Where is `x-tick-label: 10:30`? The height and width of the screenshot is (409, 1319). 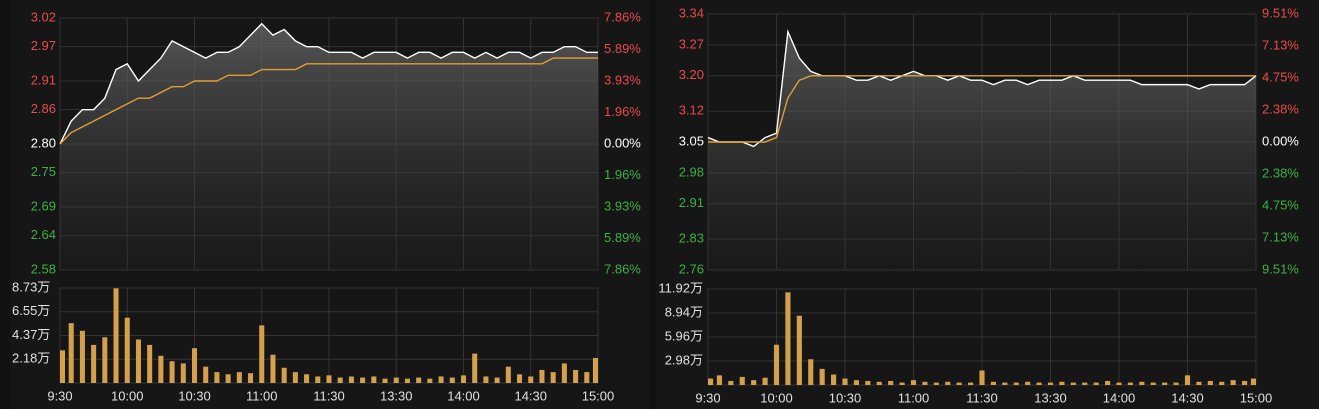 x-tick-label: 10:30 is located at coordinates (194, 395).